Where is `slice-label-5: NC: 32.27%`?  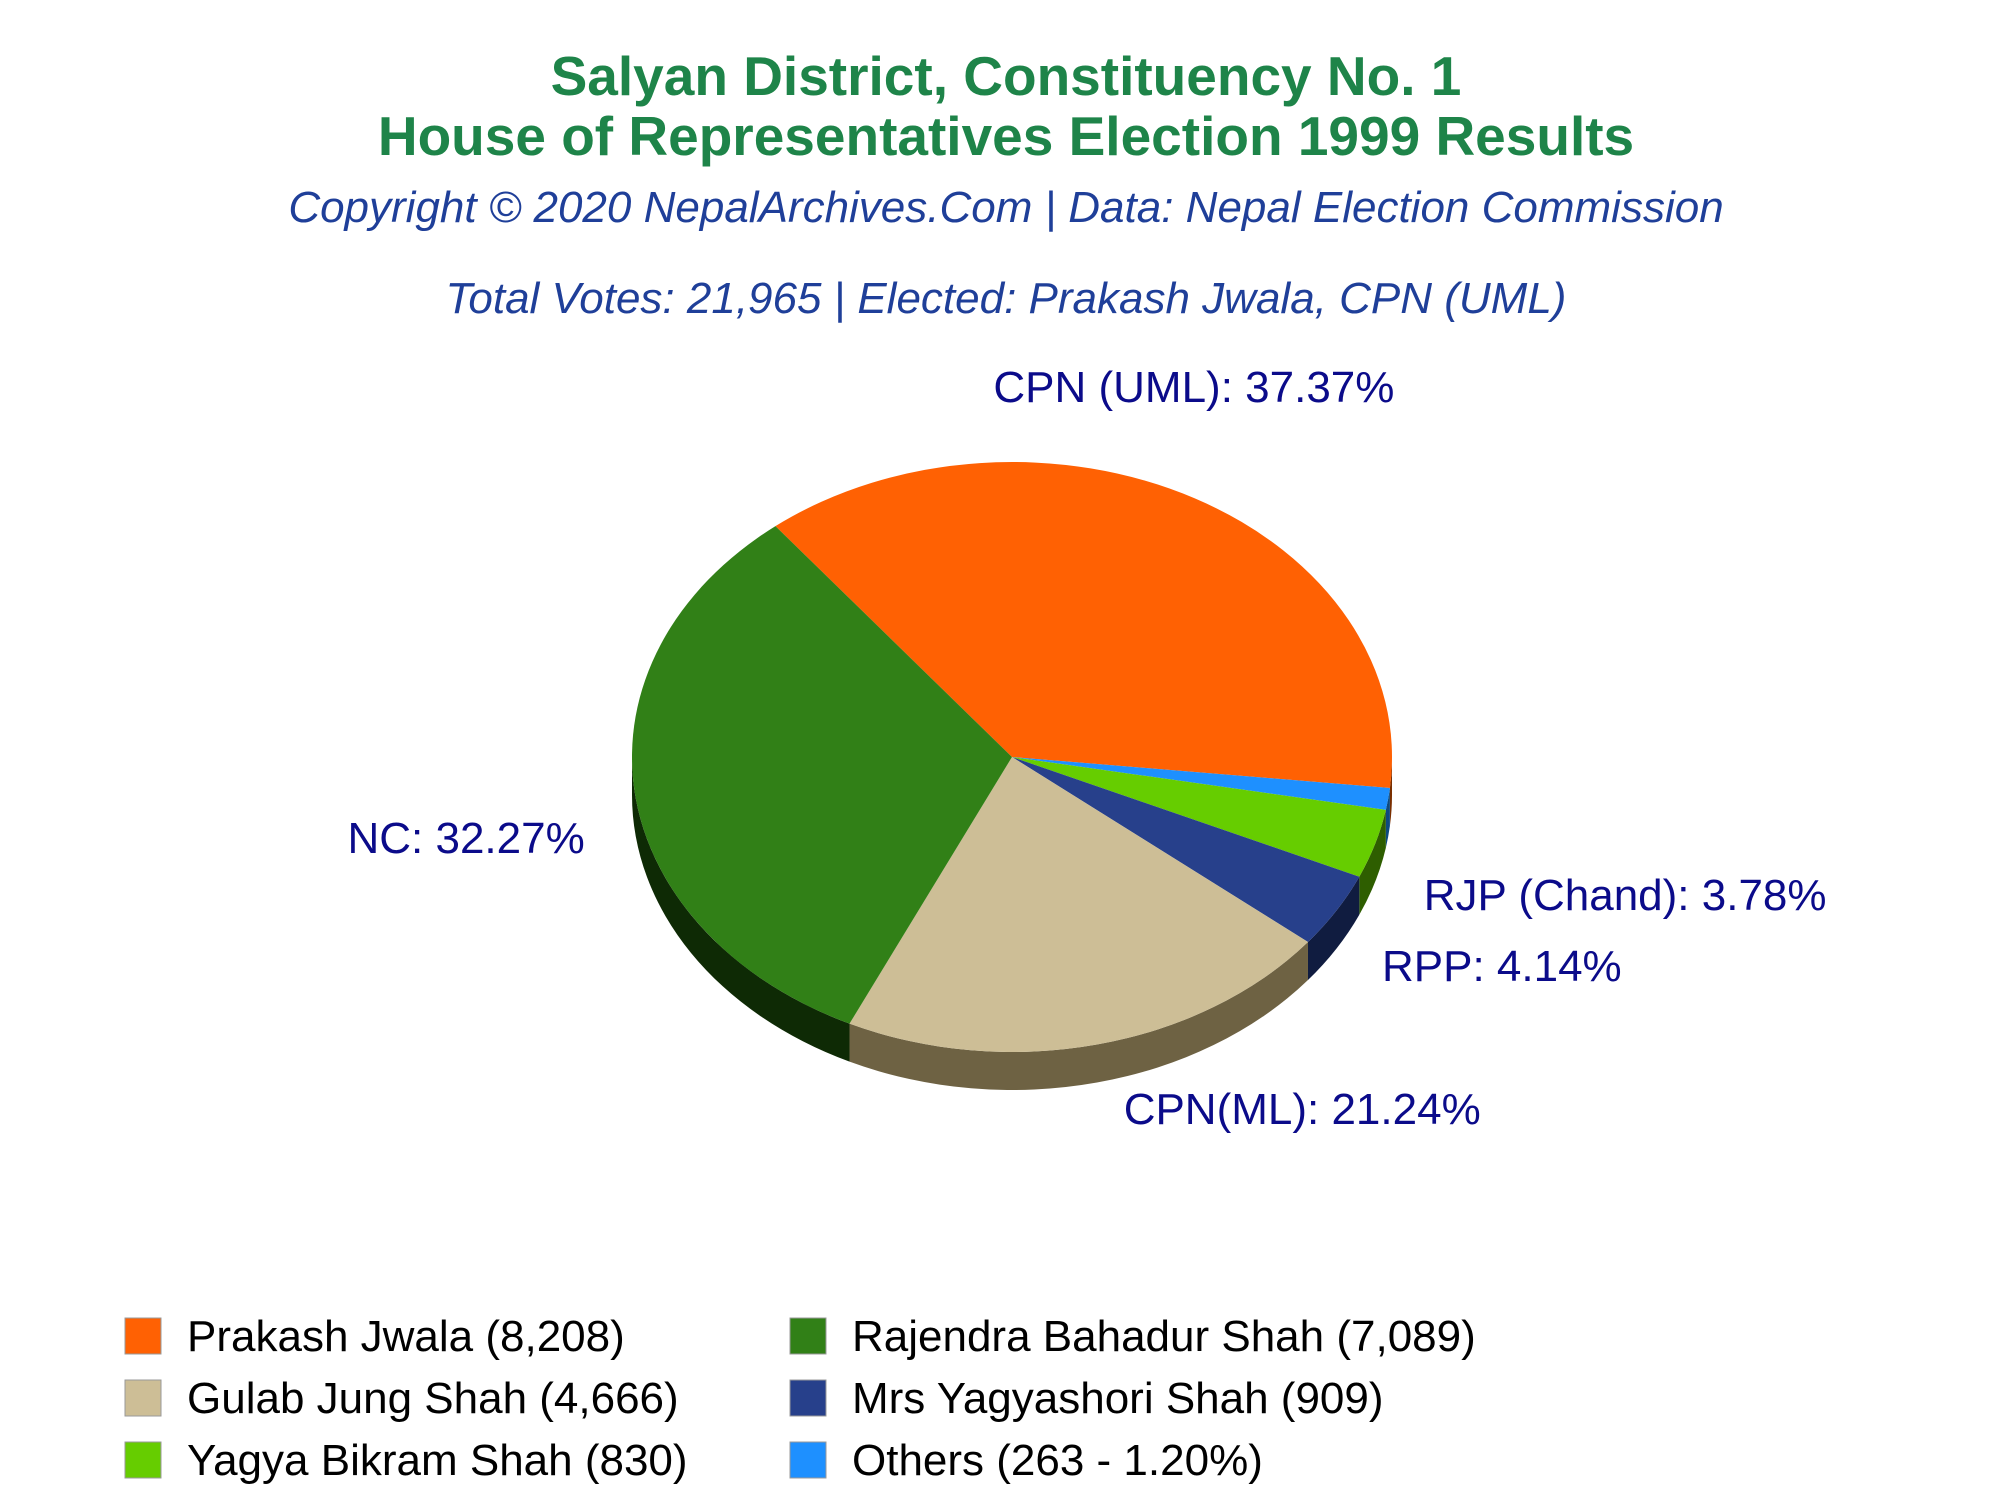 slice-label-5: NC: 32.27% is located at coordinates (465, 838).